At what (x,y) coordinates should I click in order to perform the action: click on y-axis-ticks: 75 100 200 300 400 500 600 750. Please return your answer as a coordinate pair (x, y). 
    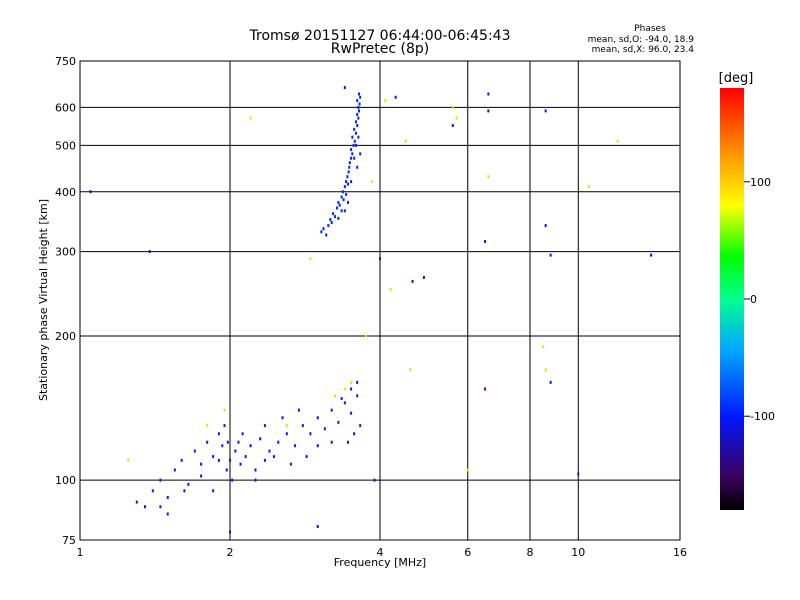
    Looking at the image, I should click on (65, 301).